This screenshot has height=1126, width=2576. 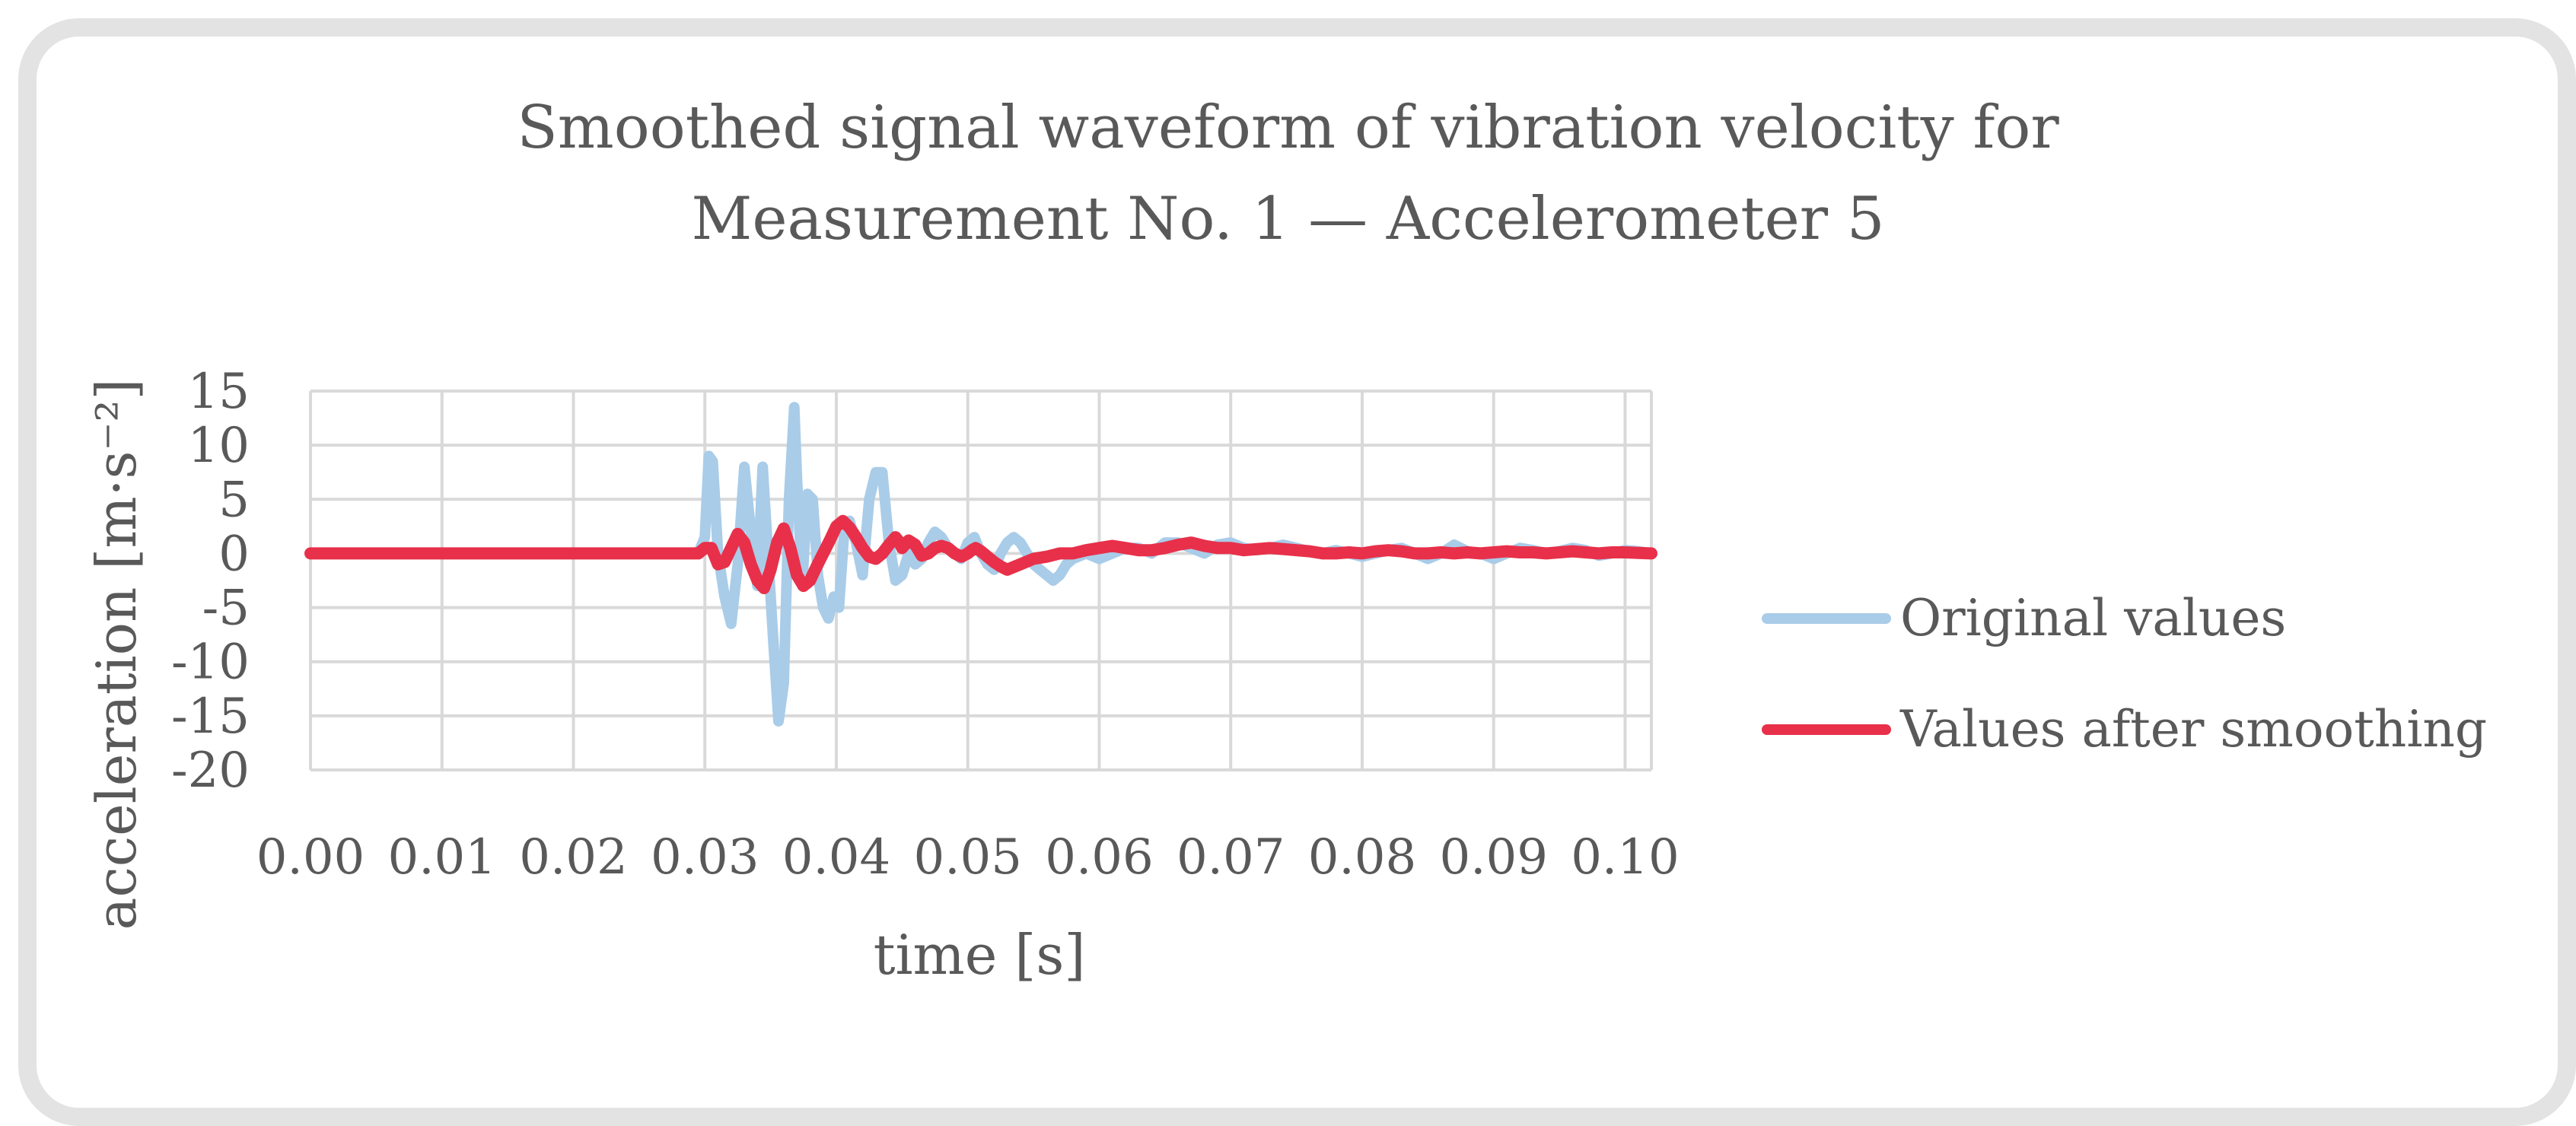 What do you see at coordinates (226, 608) in the screenshot?
I see `y-tick-label: -5` at bounding box center [226, 608].